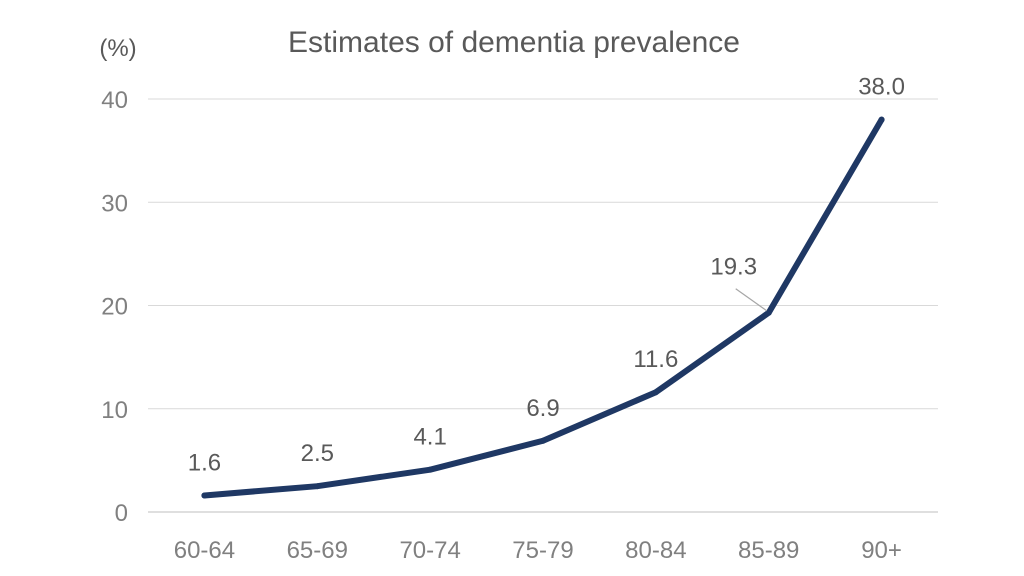 This screenshot has height=576, width=1024. What do you see at coordinates (514, 42) in the screenshot?
I see `chart-title: Estimates of dementia prevalence` at bounding box center [514, 42].